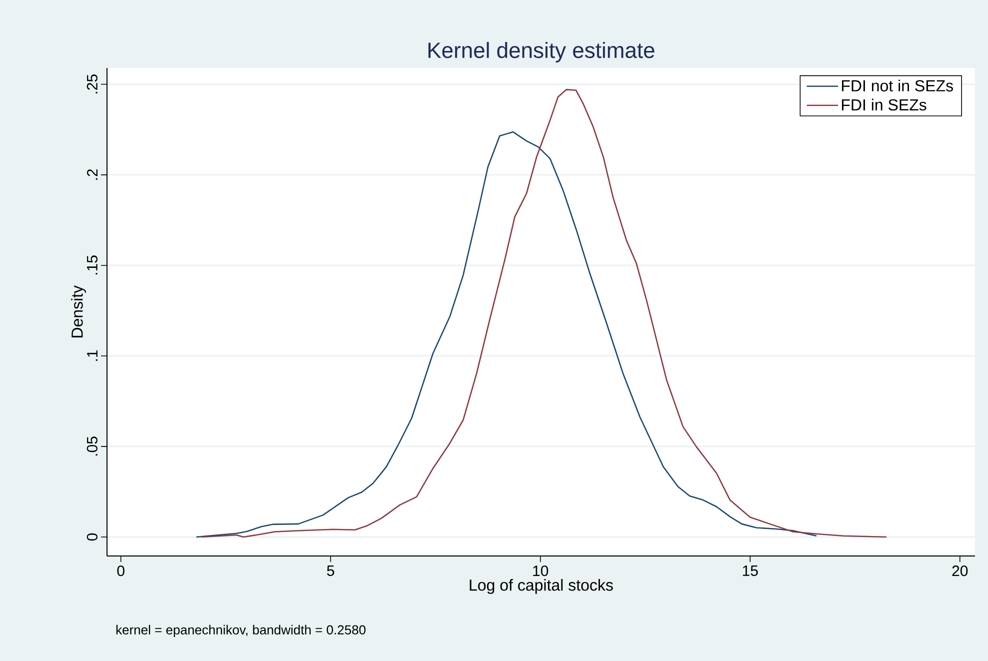  What do you see at coordinates (541, 586) in the screenshot?
I see `x-axis-title: Log of capital stocks` at bounding box center [541, 586].